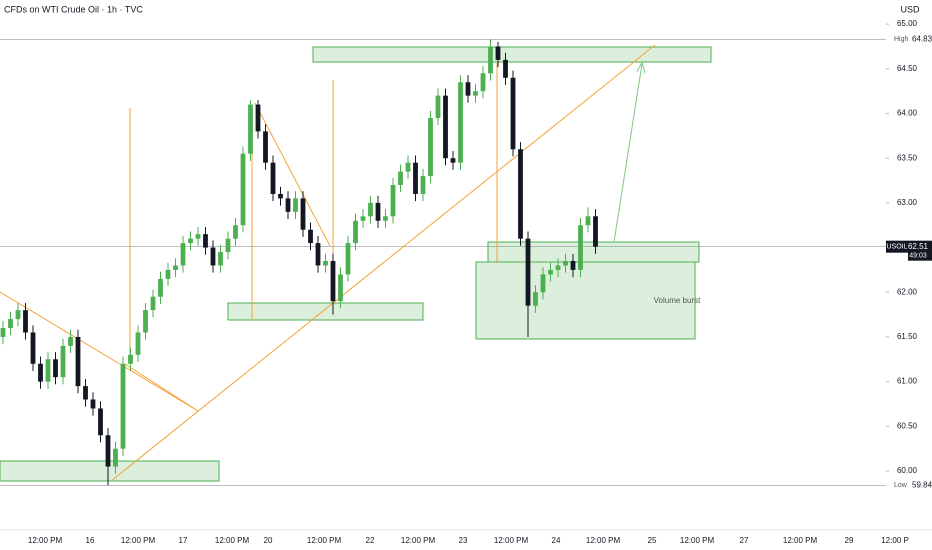  Describe the element at coordinates (556, 540) in the screenshot. I see `x-tick-label: 24` at that location.